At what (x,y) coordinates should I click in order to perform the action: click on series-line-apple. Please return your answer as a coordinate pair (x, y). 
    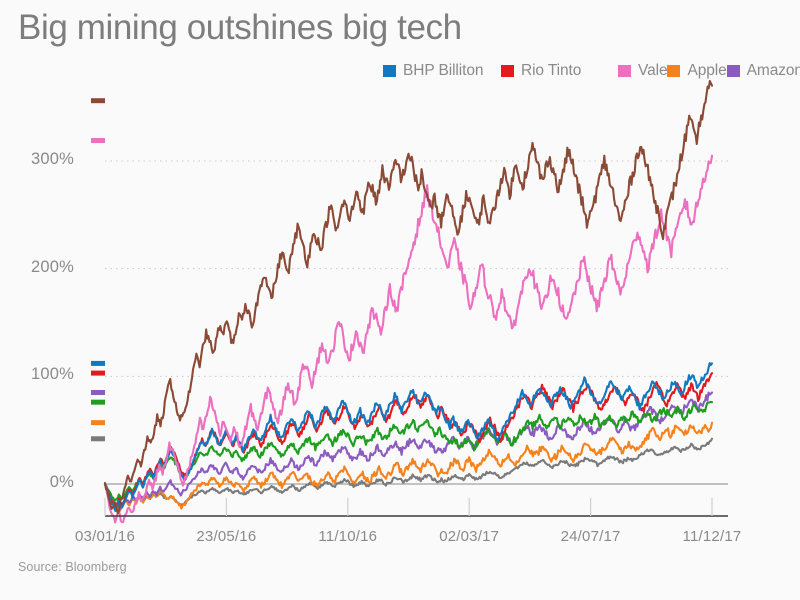
    Looking at the image, I should click on (408, 467).